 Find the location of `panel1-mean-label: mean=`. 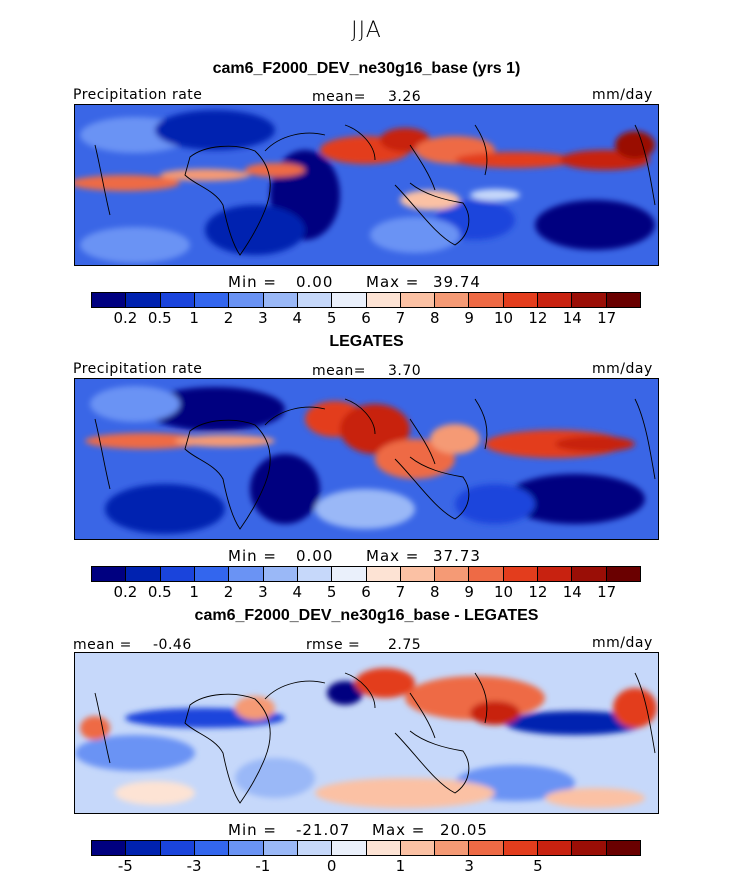

panel1-mean-label: mean= is located at coordinates (339, 97).